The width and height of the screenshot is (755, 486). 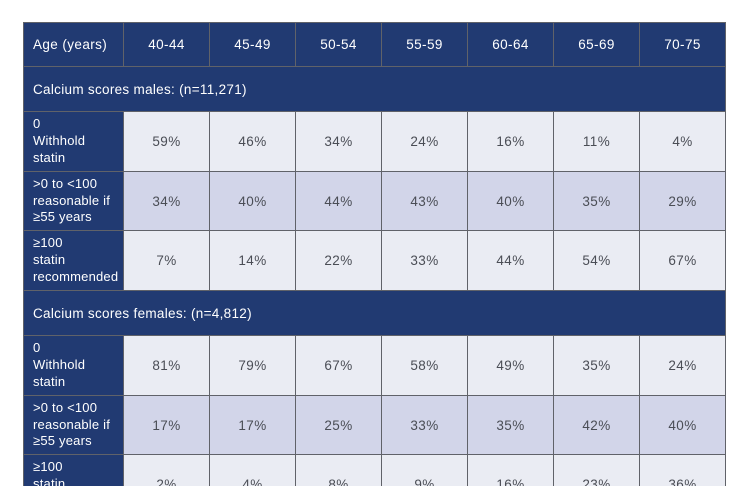 I want to click on cell-value: 29%, so click(x=682, y=201).